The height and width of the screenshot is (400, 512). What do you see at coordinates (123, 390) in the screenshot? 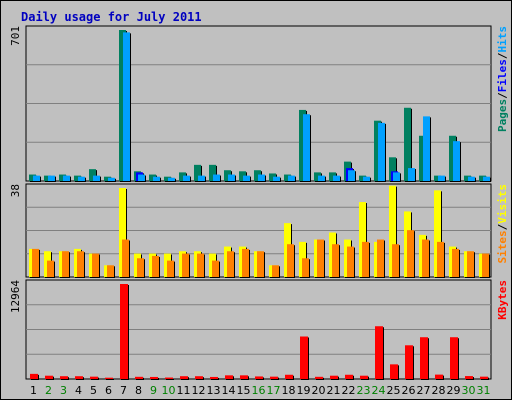
I see `x-tick-day-7: 7` at bounding box center [123, 390].